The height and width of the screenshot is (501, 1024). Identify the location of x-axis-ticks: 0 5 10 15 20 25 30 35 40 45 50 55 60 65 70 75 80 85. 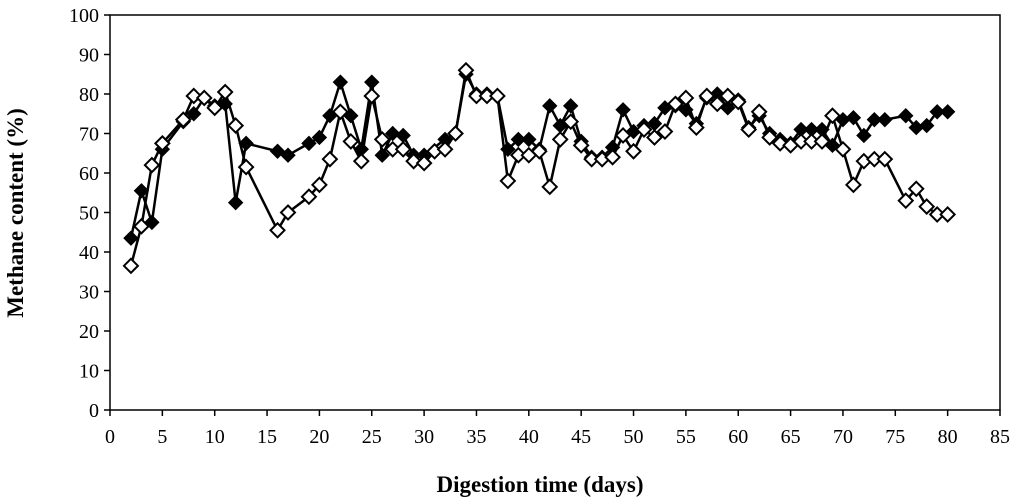
(557, 429).